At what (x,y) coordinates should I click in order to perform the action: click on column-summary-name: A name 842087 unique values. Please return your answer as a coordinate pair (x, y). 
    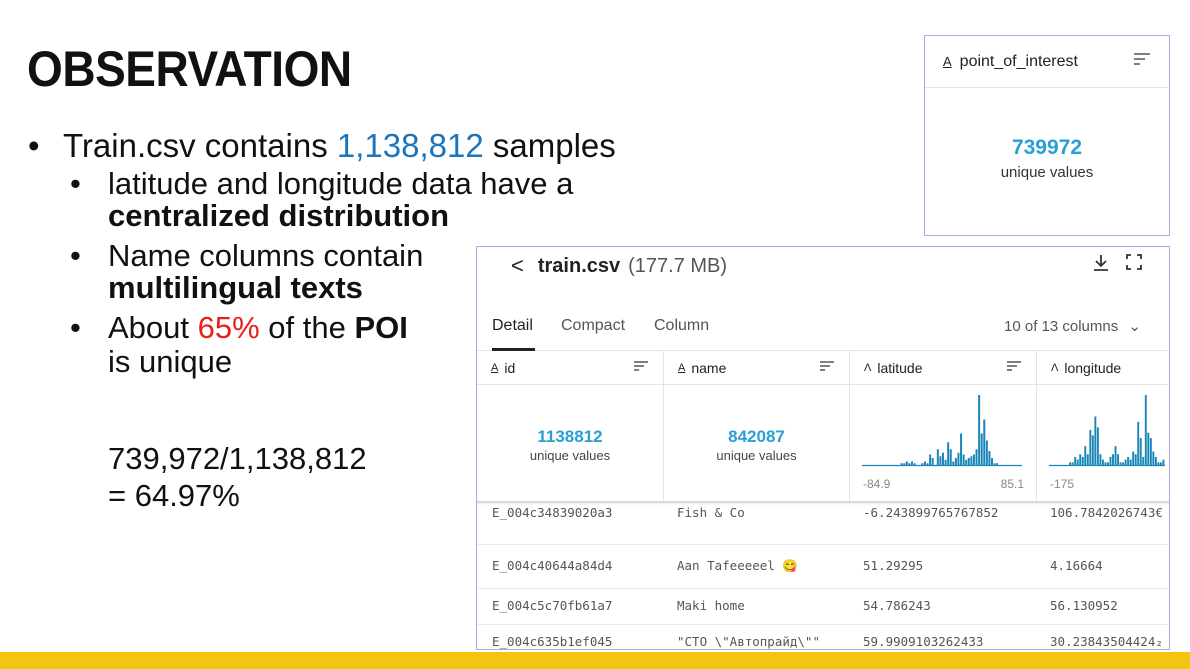
    Looking at the image, I should click on (757, 427).